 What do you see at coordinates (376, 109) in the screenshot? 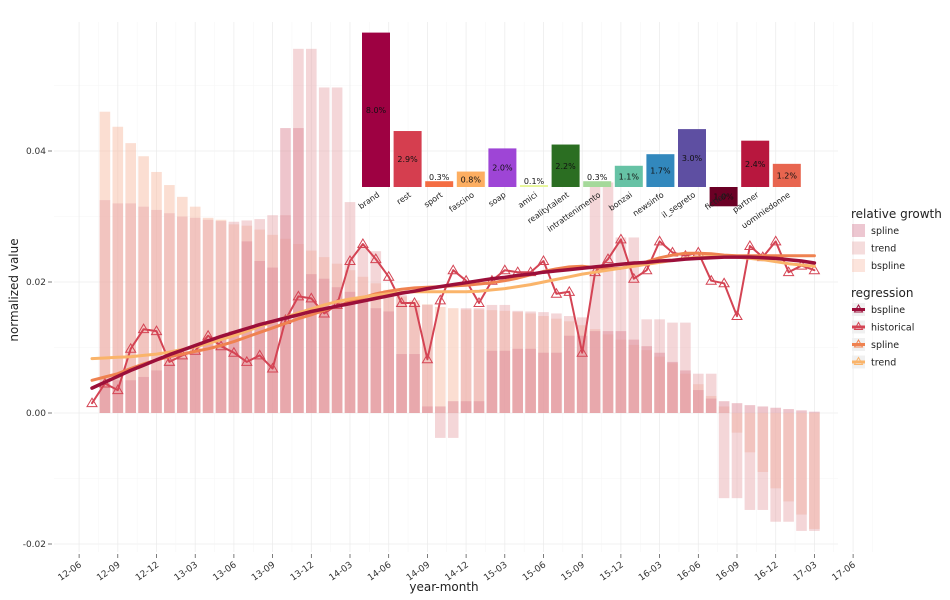
I see `inset-bar-brand` at bounding box center [376, 109].